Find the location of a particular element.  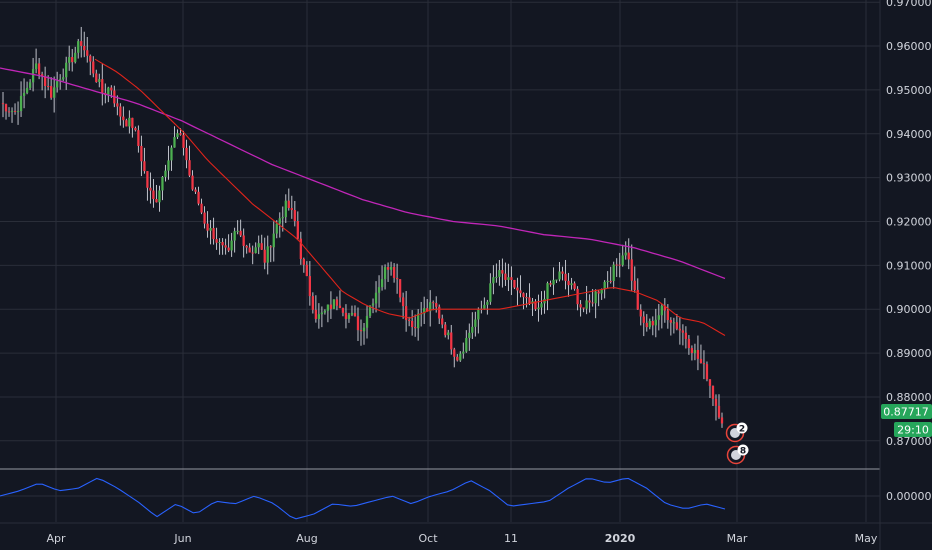

last-price-value: 0.87717 is located at coordinates (906, 412).